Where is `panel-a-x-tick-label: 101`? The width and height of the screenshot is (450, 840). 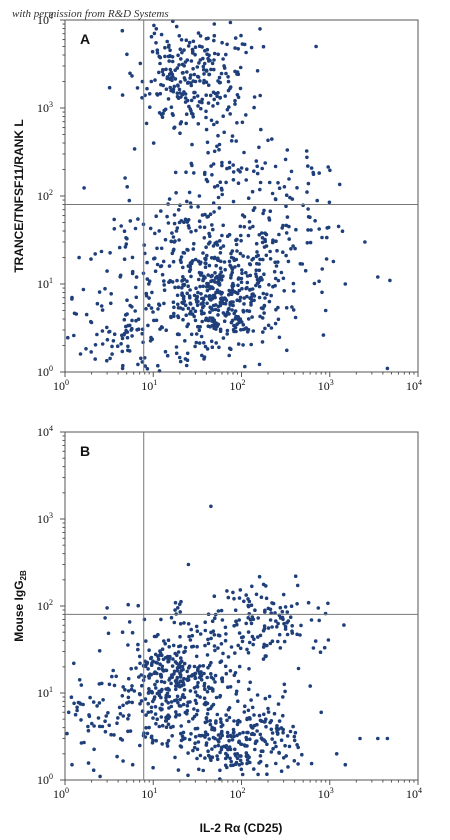
panel-a-x-tick-label: 101 is located at coordinates (149, 385).